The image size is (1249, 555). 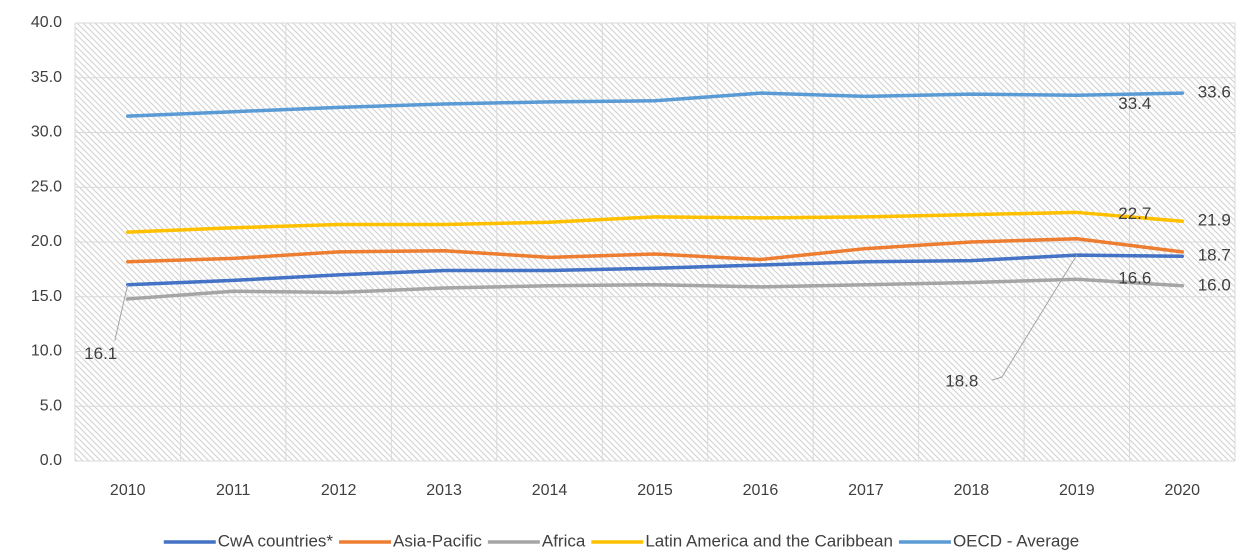 What do you see at coordinates (51, 460) in the screenshot?
I see `y-tick-label: 0.0` at bounding box center [51, 460].